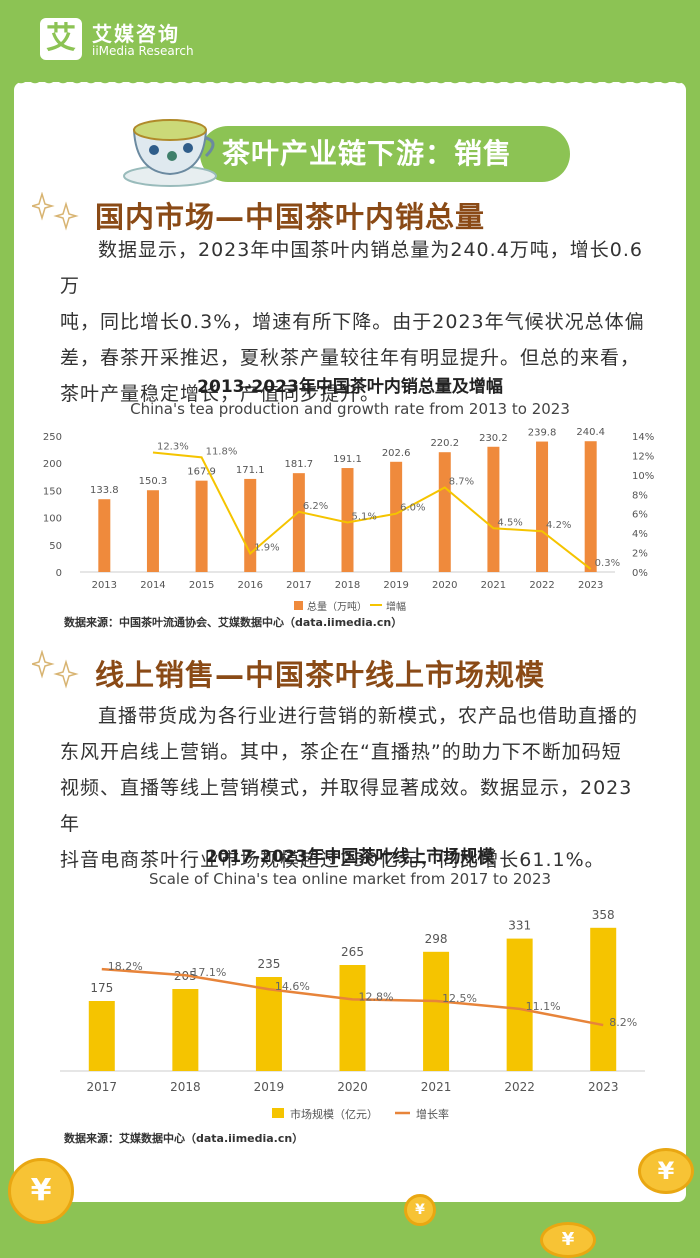  What do you see at coordinates (143, 51) in the screenshot?
I see `brand-name-en: iiMedia Research` at bounding box center [143, 51].